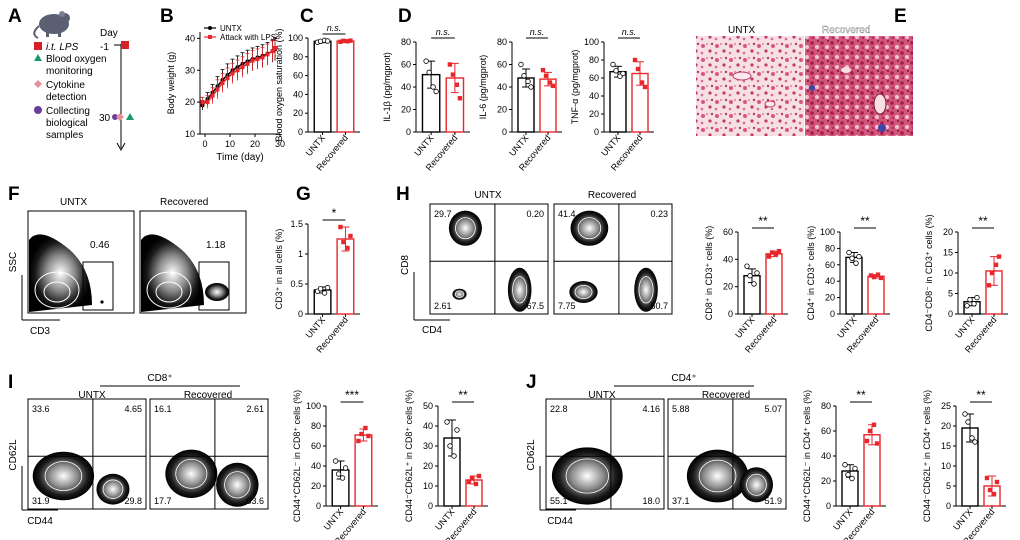 The width and height of the screenshot is (1020, 540). Describe the element at coordinates (651, 409) in the screenshot. I see `quadrant-percent: 4.16` at that location.